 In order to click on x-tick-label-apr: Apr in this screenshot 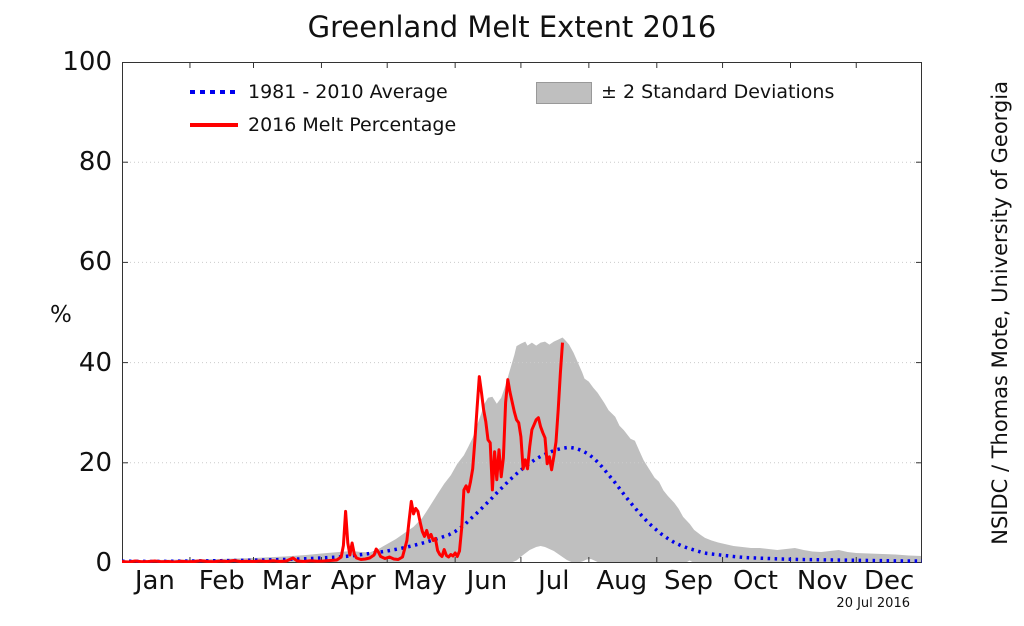, I will do `click(353, 581)`.